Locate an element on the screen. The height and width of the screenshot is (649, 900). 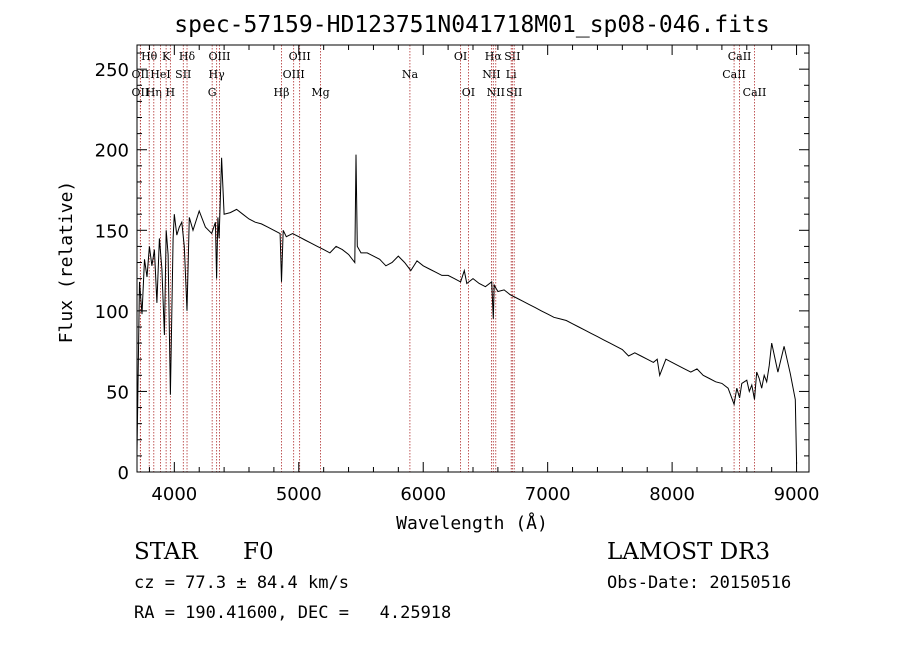
marker-label: Hθ is located at coordinates (149, 56).